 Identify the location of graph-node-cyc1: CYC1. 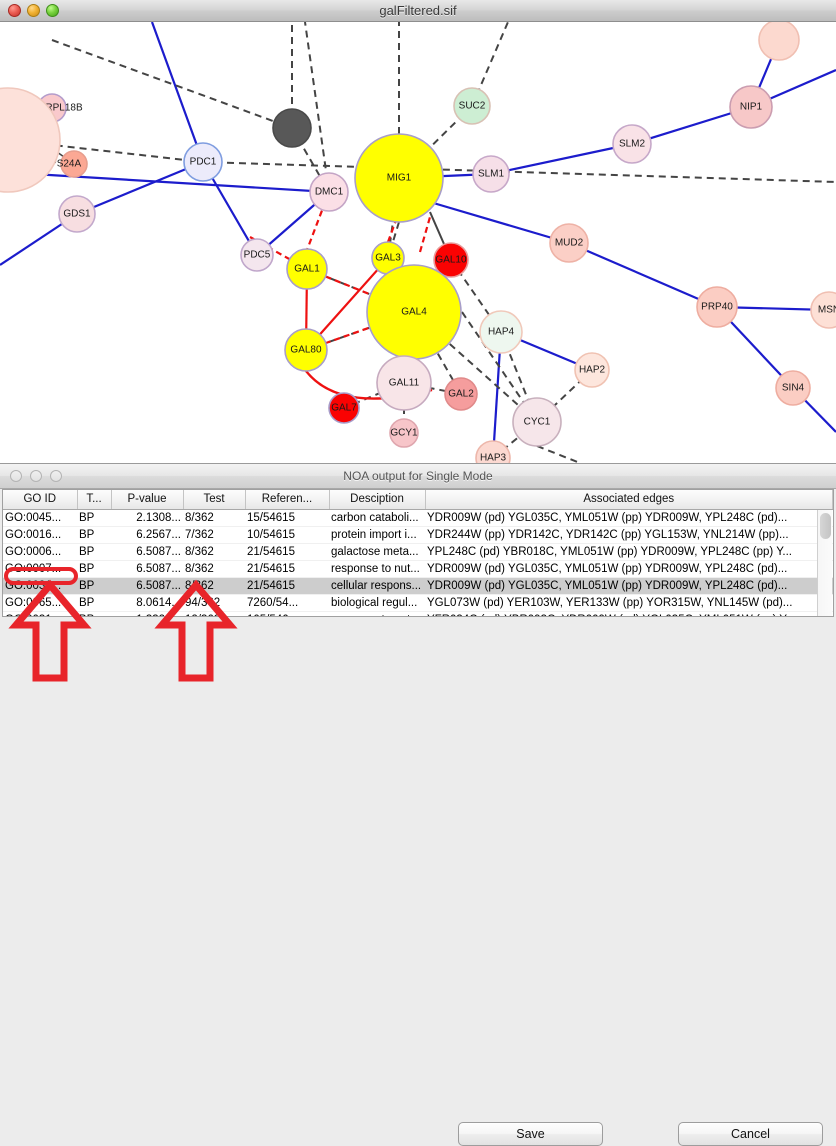
(537, 422).